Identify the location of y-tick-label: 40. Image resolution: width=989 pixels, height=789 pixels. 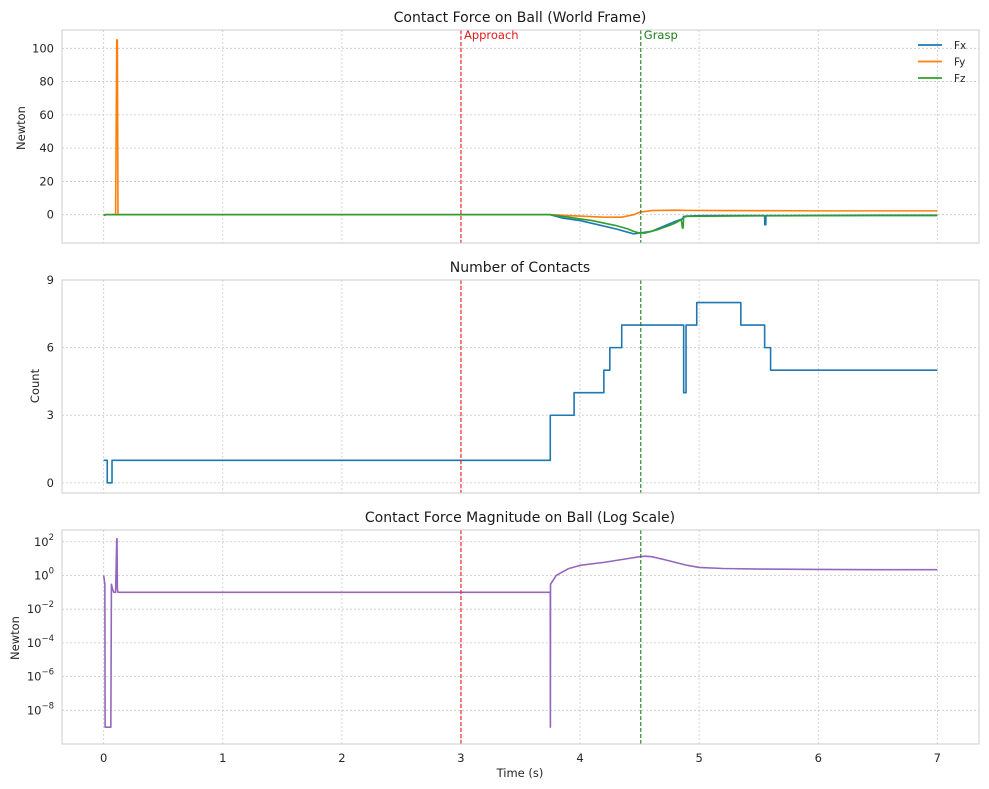
(46, 148).